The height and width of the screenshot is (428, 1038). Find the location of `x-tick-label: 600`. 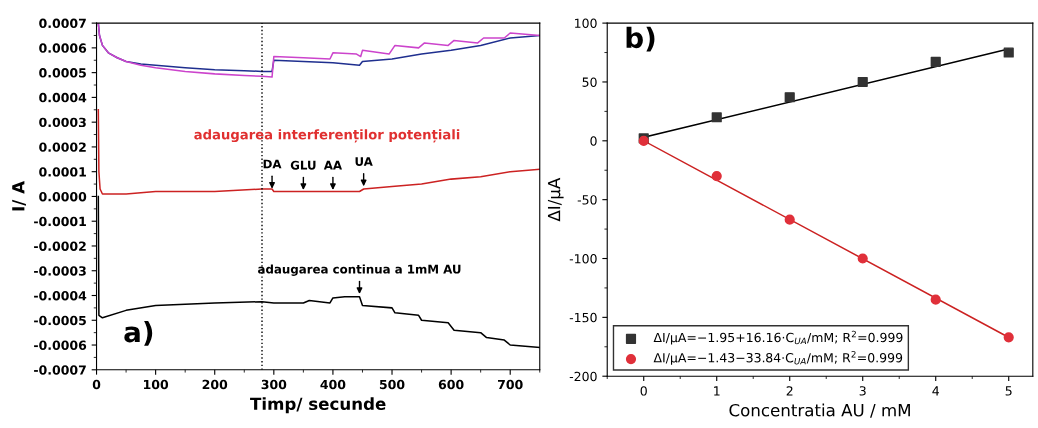

x-tick-label: 600 is located at coordinates (451, 384).